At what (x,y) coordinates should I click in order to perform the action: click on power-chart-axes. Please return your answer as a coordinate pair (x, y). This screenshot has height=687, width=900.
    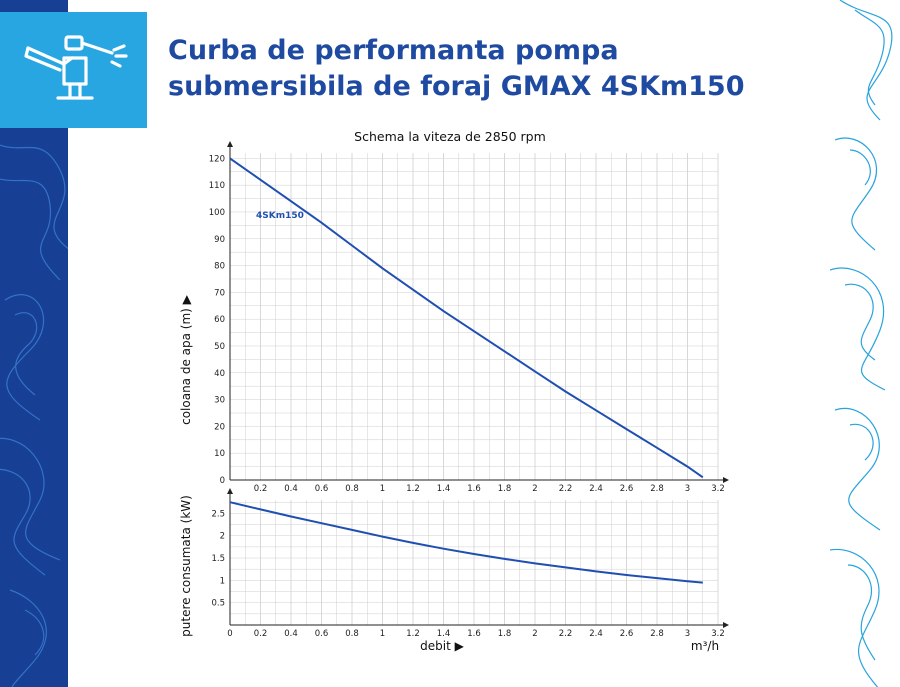
    Looking at the image, I should click on (478, 558).